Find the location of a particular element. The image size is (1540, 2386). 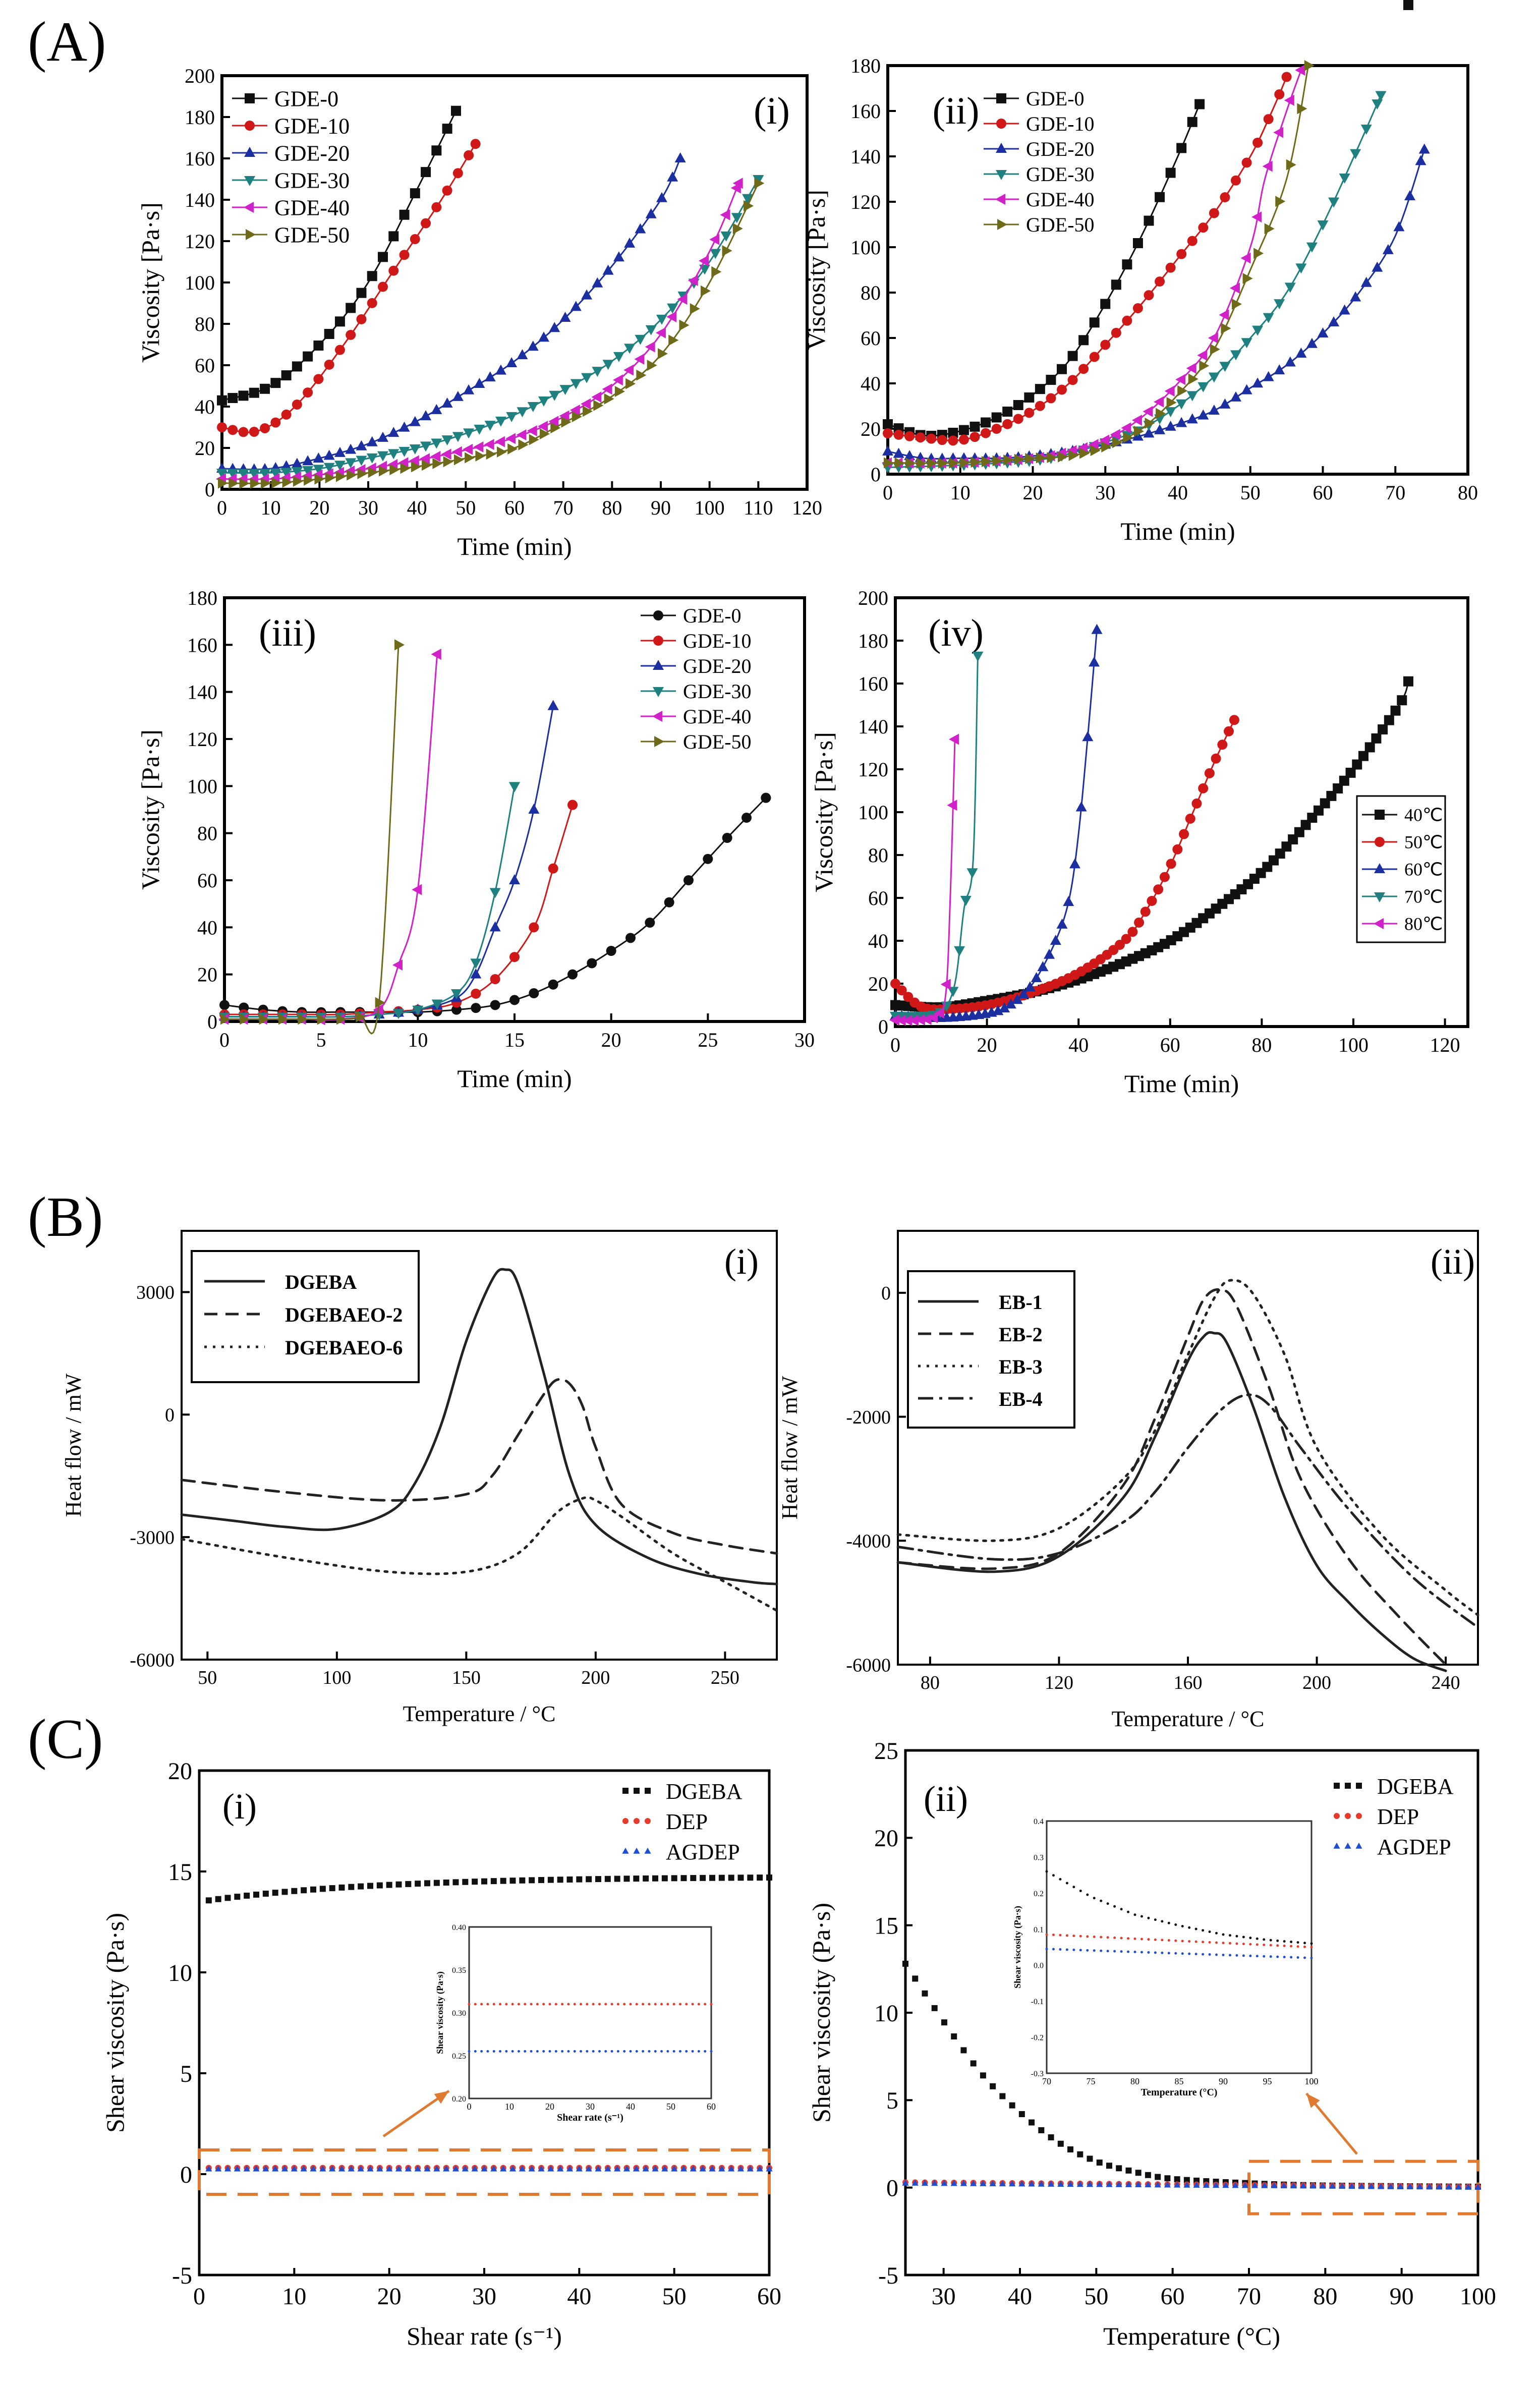

y-tick-label: 5 is located at coordinates (892, 2100).